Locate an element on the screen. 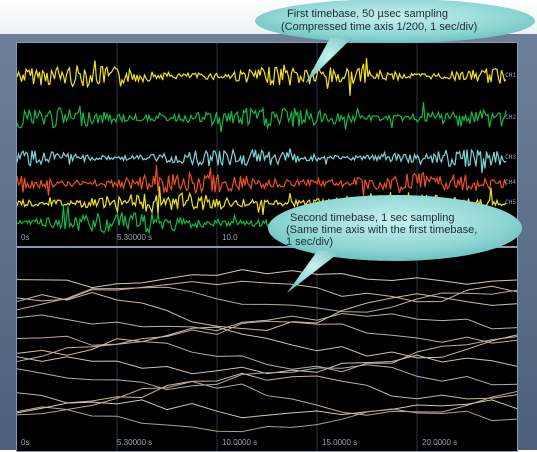  annotation-bottom-line2: (Same time axis with the first timebase, is located at coordinates (382, 230).